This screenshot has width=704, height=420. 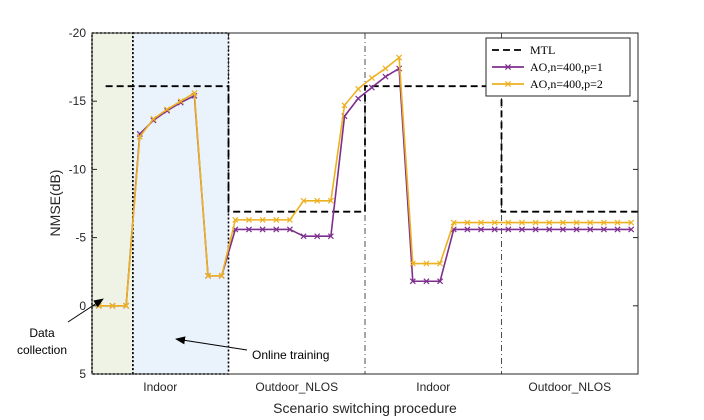 I want to click on y-axis-title: NMSE(dB), so click(x=55, y=203).